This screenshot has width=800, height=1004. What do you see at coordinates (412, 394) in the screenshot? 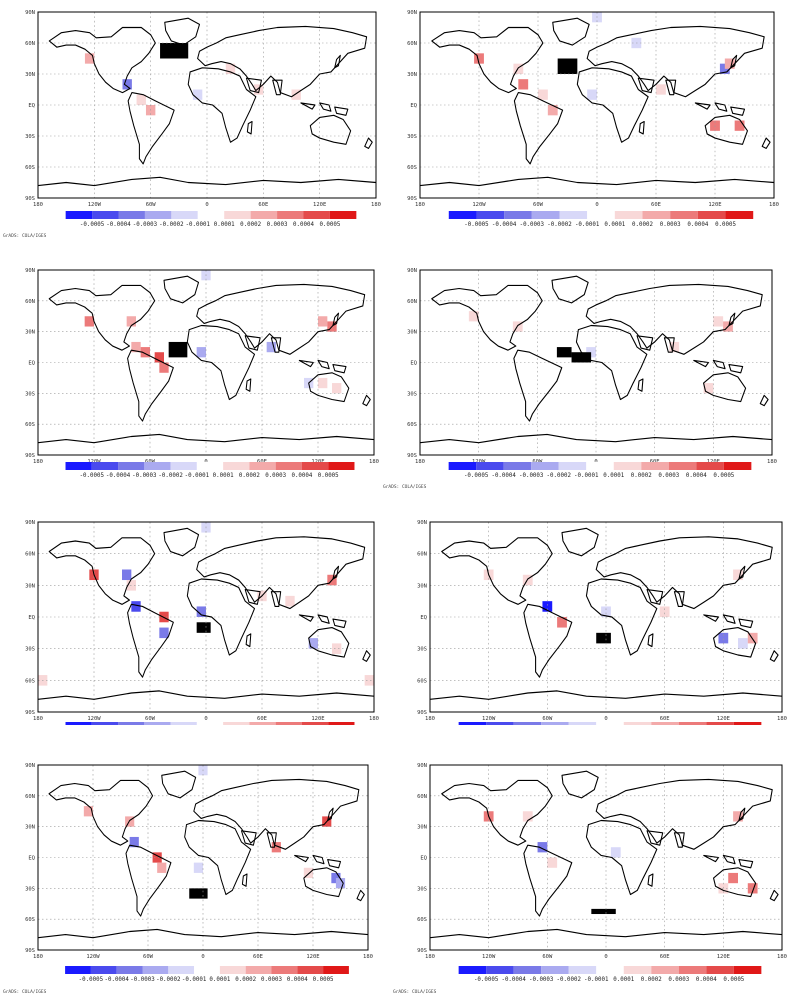
I see `lat-label: 30S` at bounding box center [412, 394].